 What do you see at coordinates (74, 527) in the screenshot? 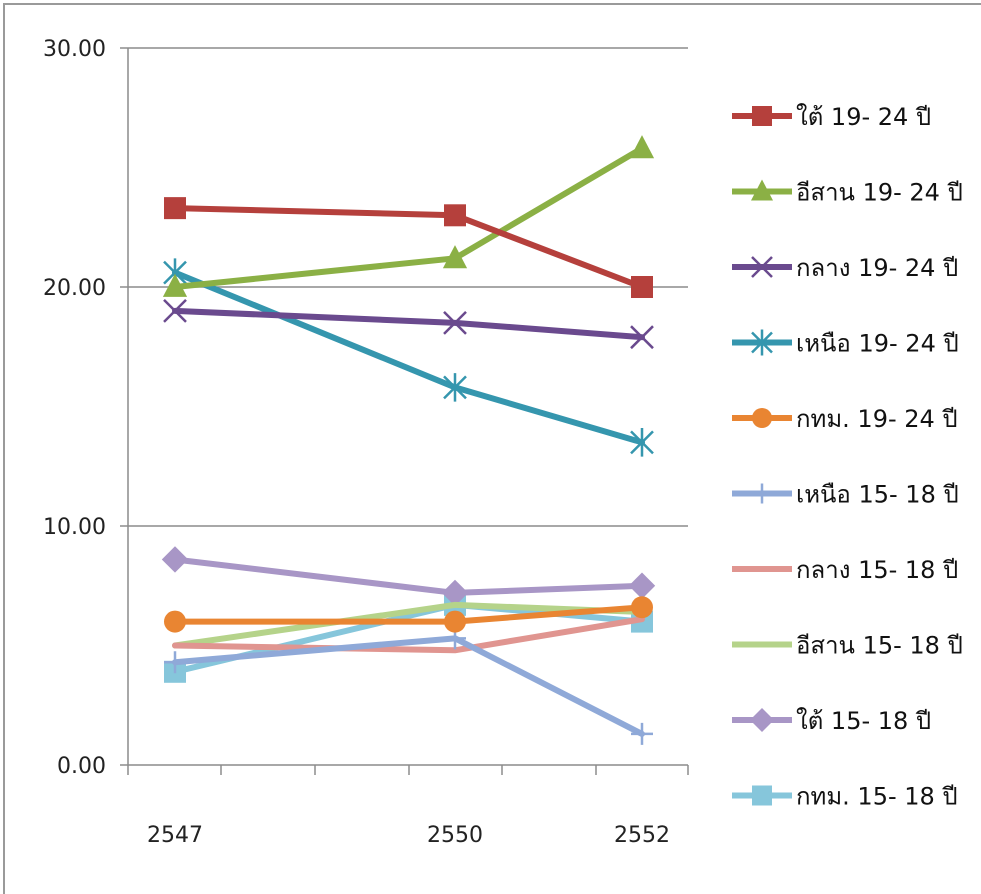
I see `y-tick-label: 10.00` at bounding box center [74, 527].